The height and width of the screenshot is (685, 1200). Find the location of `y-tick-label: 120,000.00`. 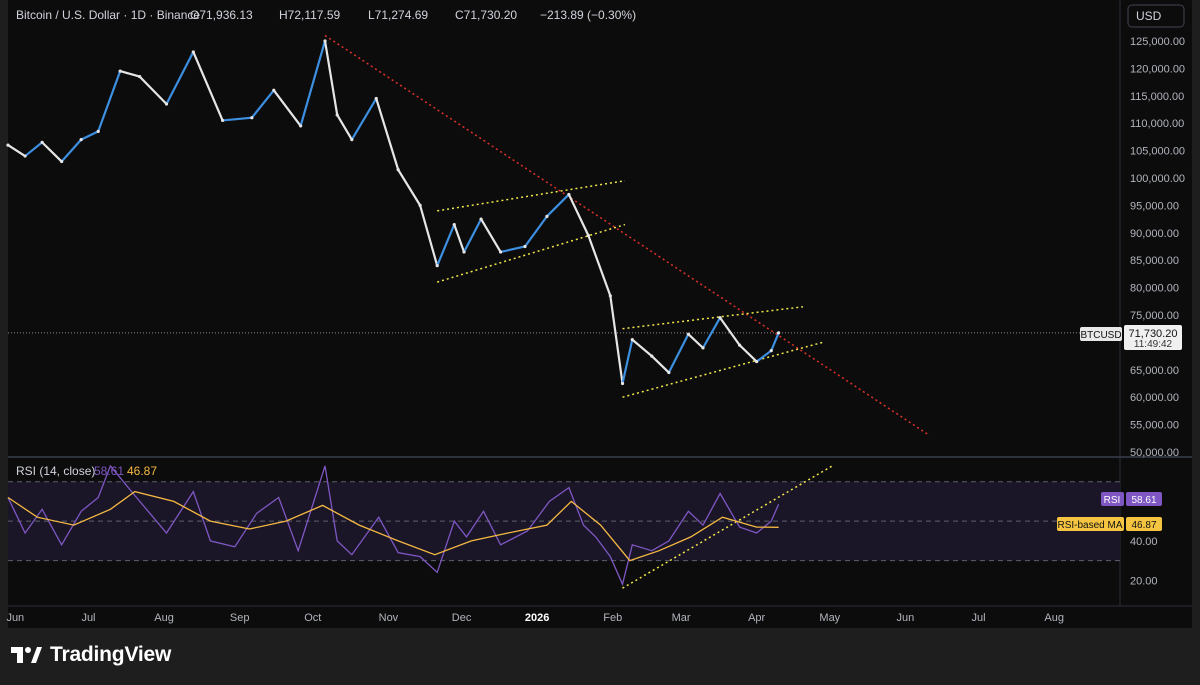

y-tick-label: 120,000.00 is located at coordinates (1157, 69).